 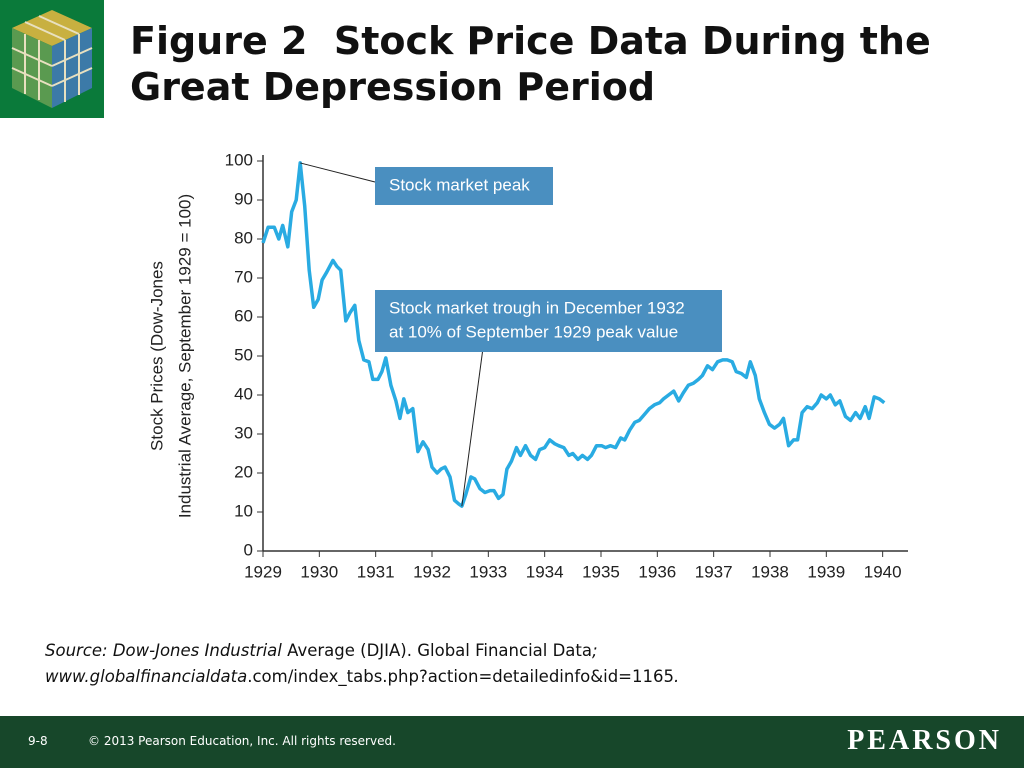 I want to click on annotation-text: Stock market peak, so click(x=459, y=184).